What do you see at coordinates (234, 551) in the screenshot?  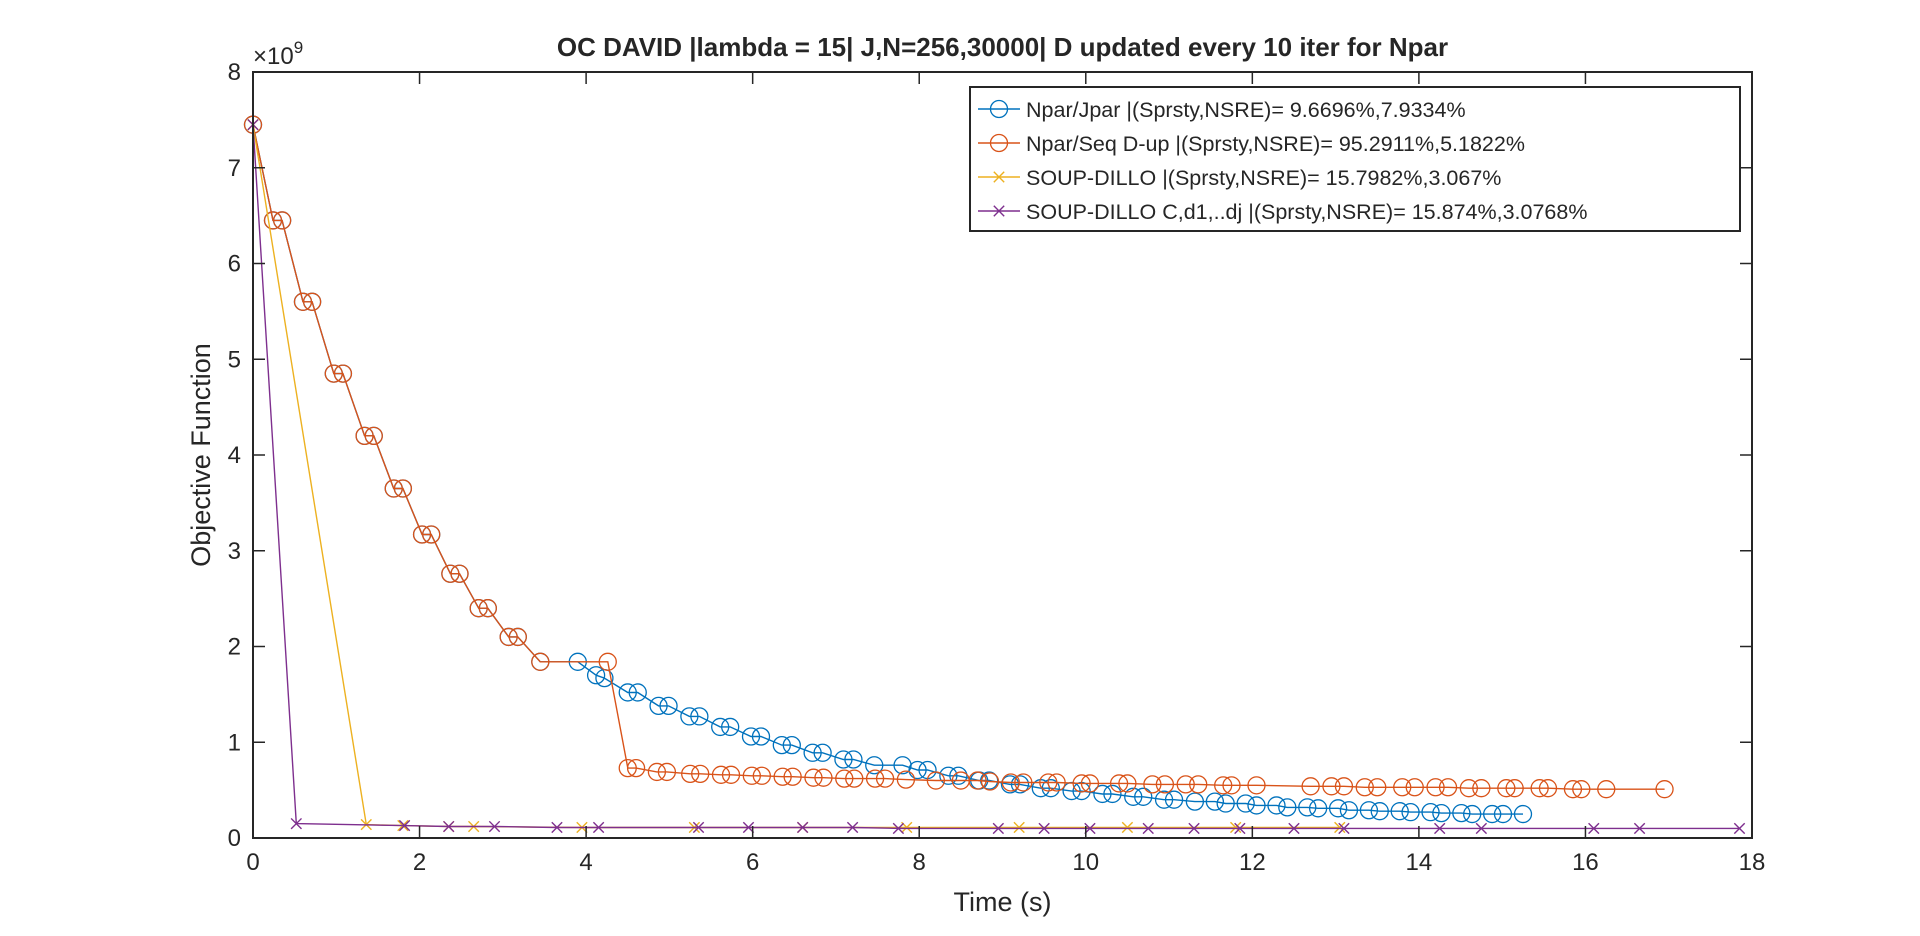 I see `y-tick-label: 3` at bounding box center [234, 551].